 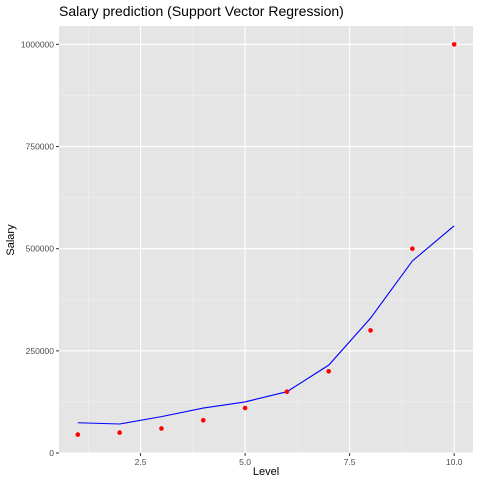 I want to click on y-tick-label-2: 500000, so click(x=40, y=249).